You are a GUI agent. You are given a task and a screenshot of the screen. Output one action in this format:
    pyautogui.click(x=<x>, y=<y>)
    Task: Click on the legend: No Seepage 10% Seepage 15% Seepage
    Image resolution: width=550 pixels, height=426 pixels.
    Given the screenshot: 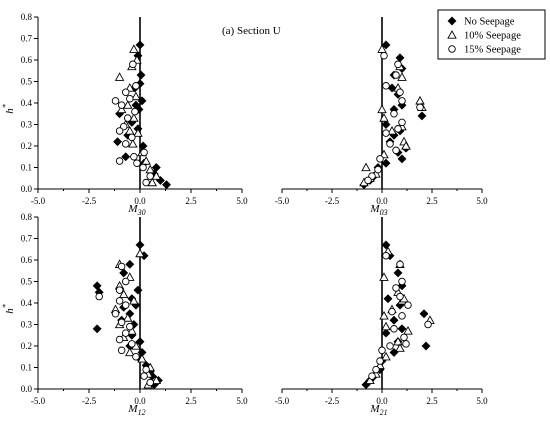 What is the action you would take?
    pyautogui.click(x=491, y=34)
    